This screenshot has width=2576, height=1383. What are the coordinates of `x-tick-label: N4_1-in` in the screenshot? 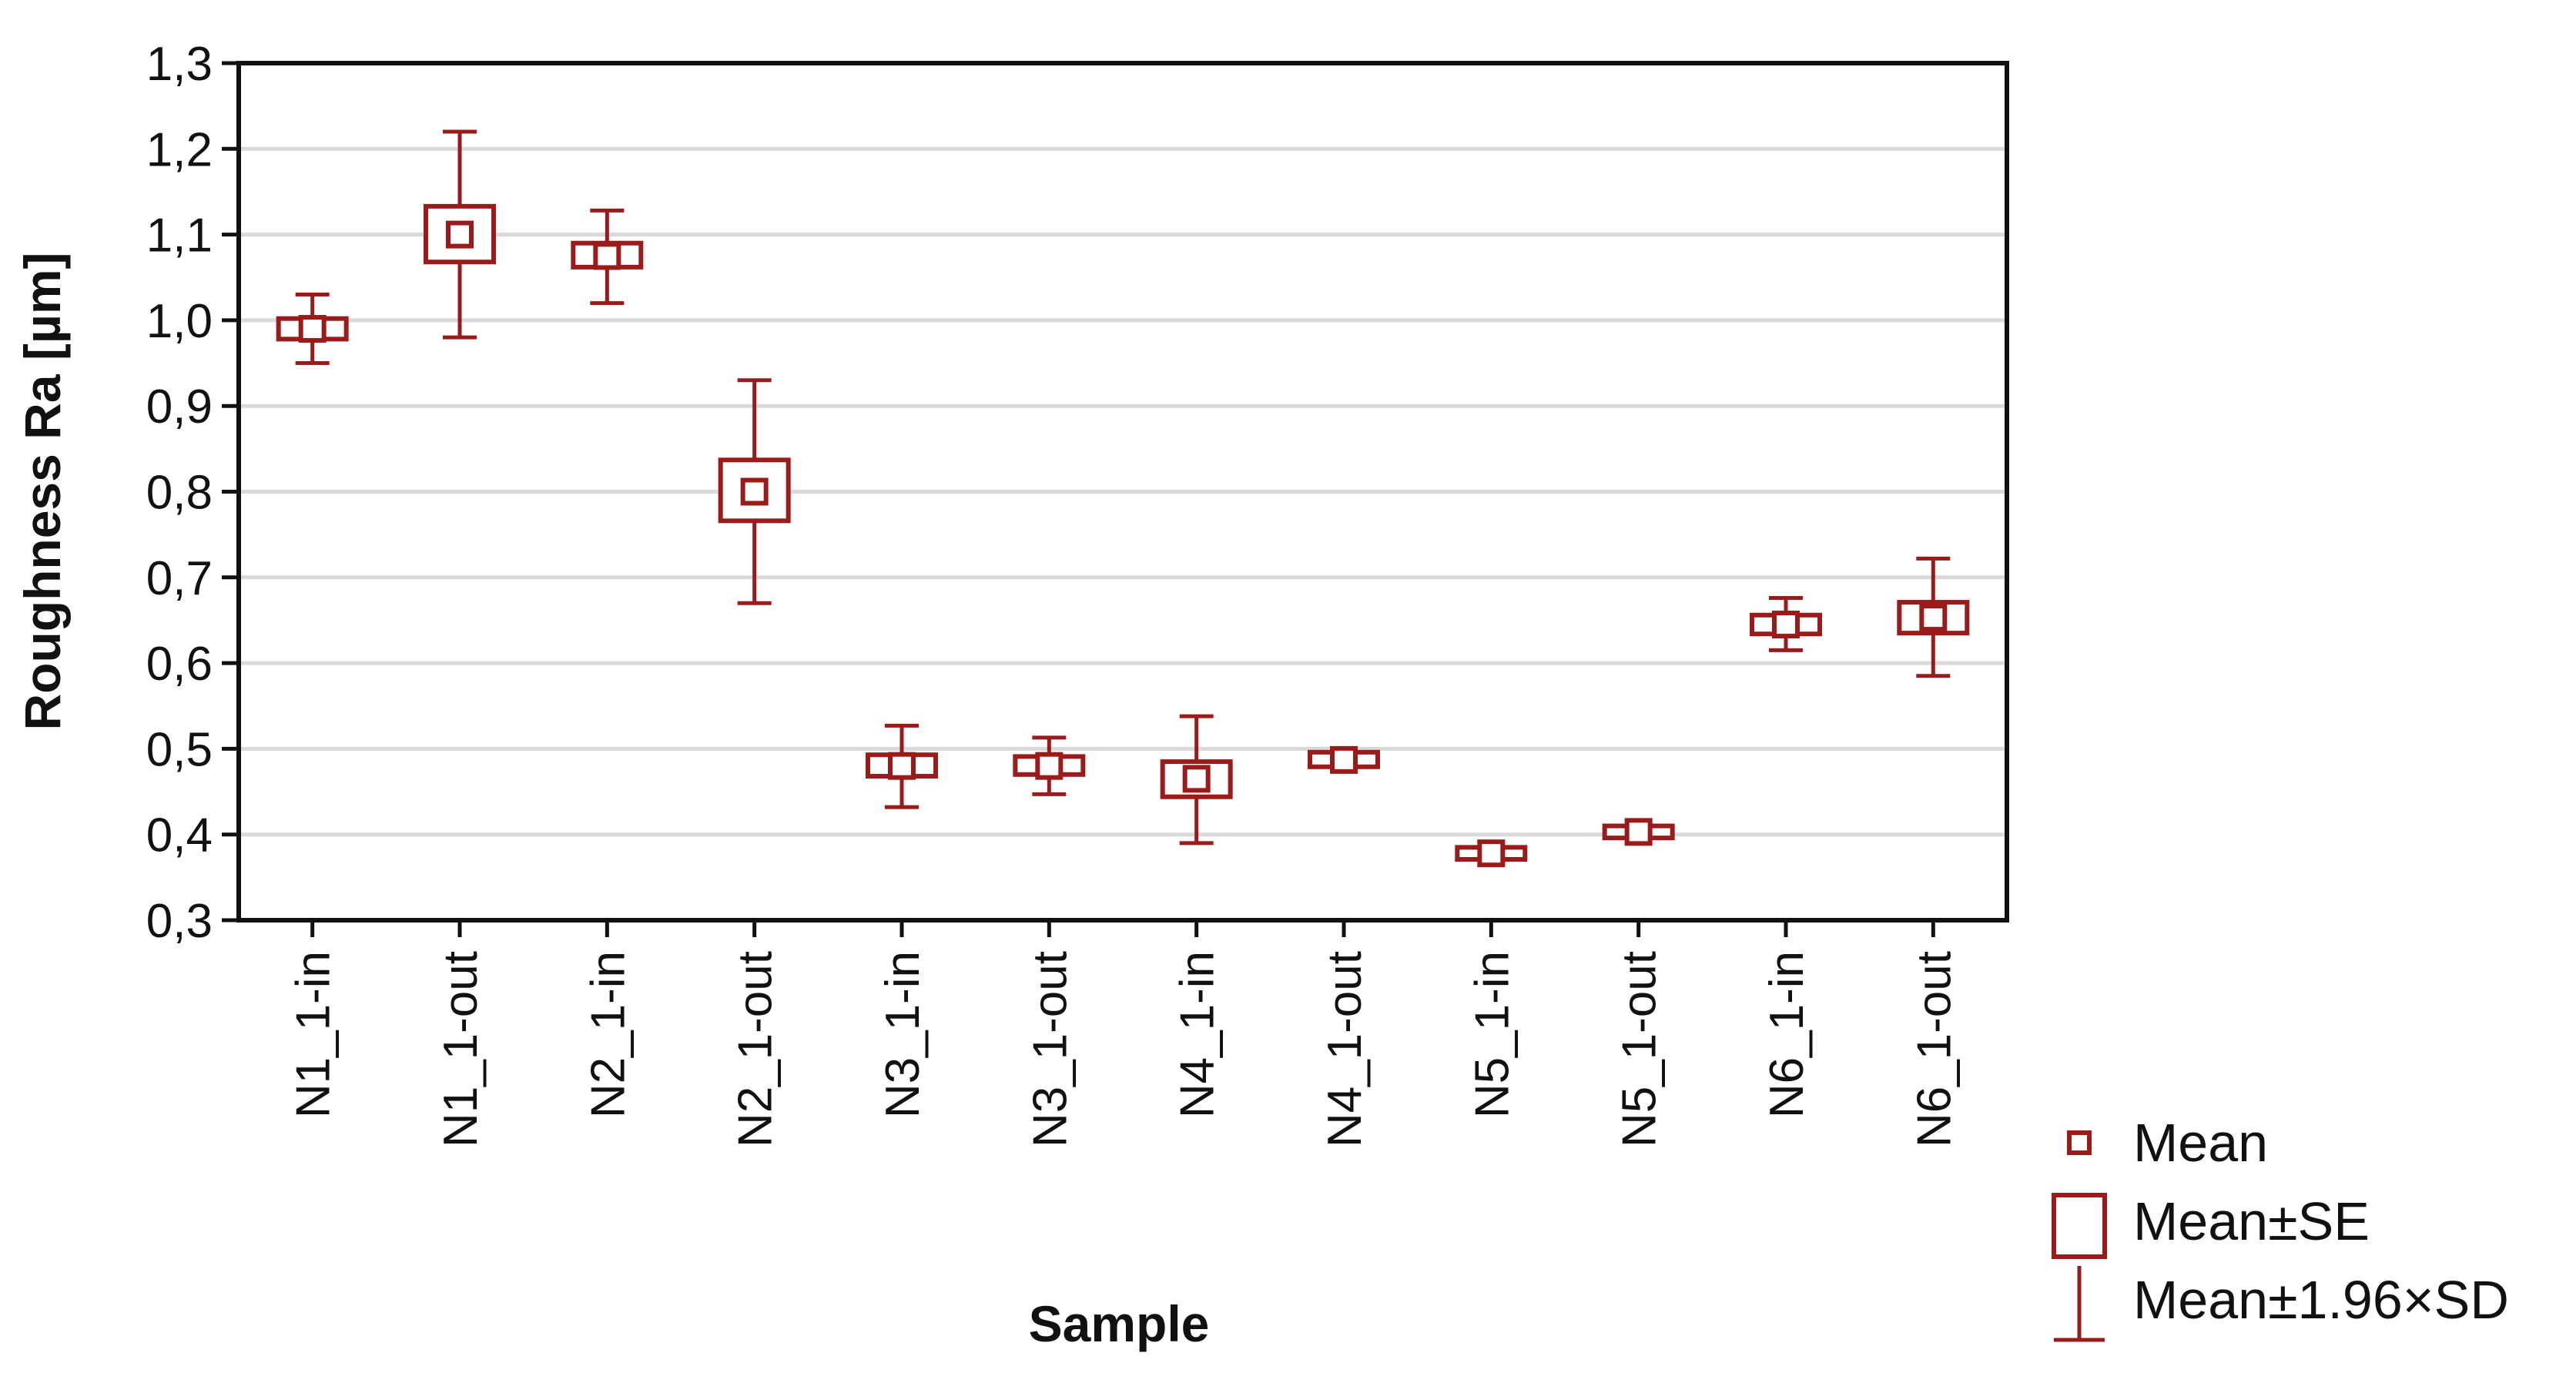 It's located at (1198, 1035).